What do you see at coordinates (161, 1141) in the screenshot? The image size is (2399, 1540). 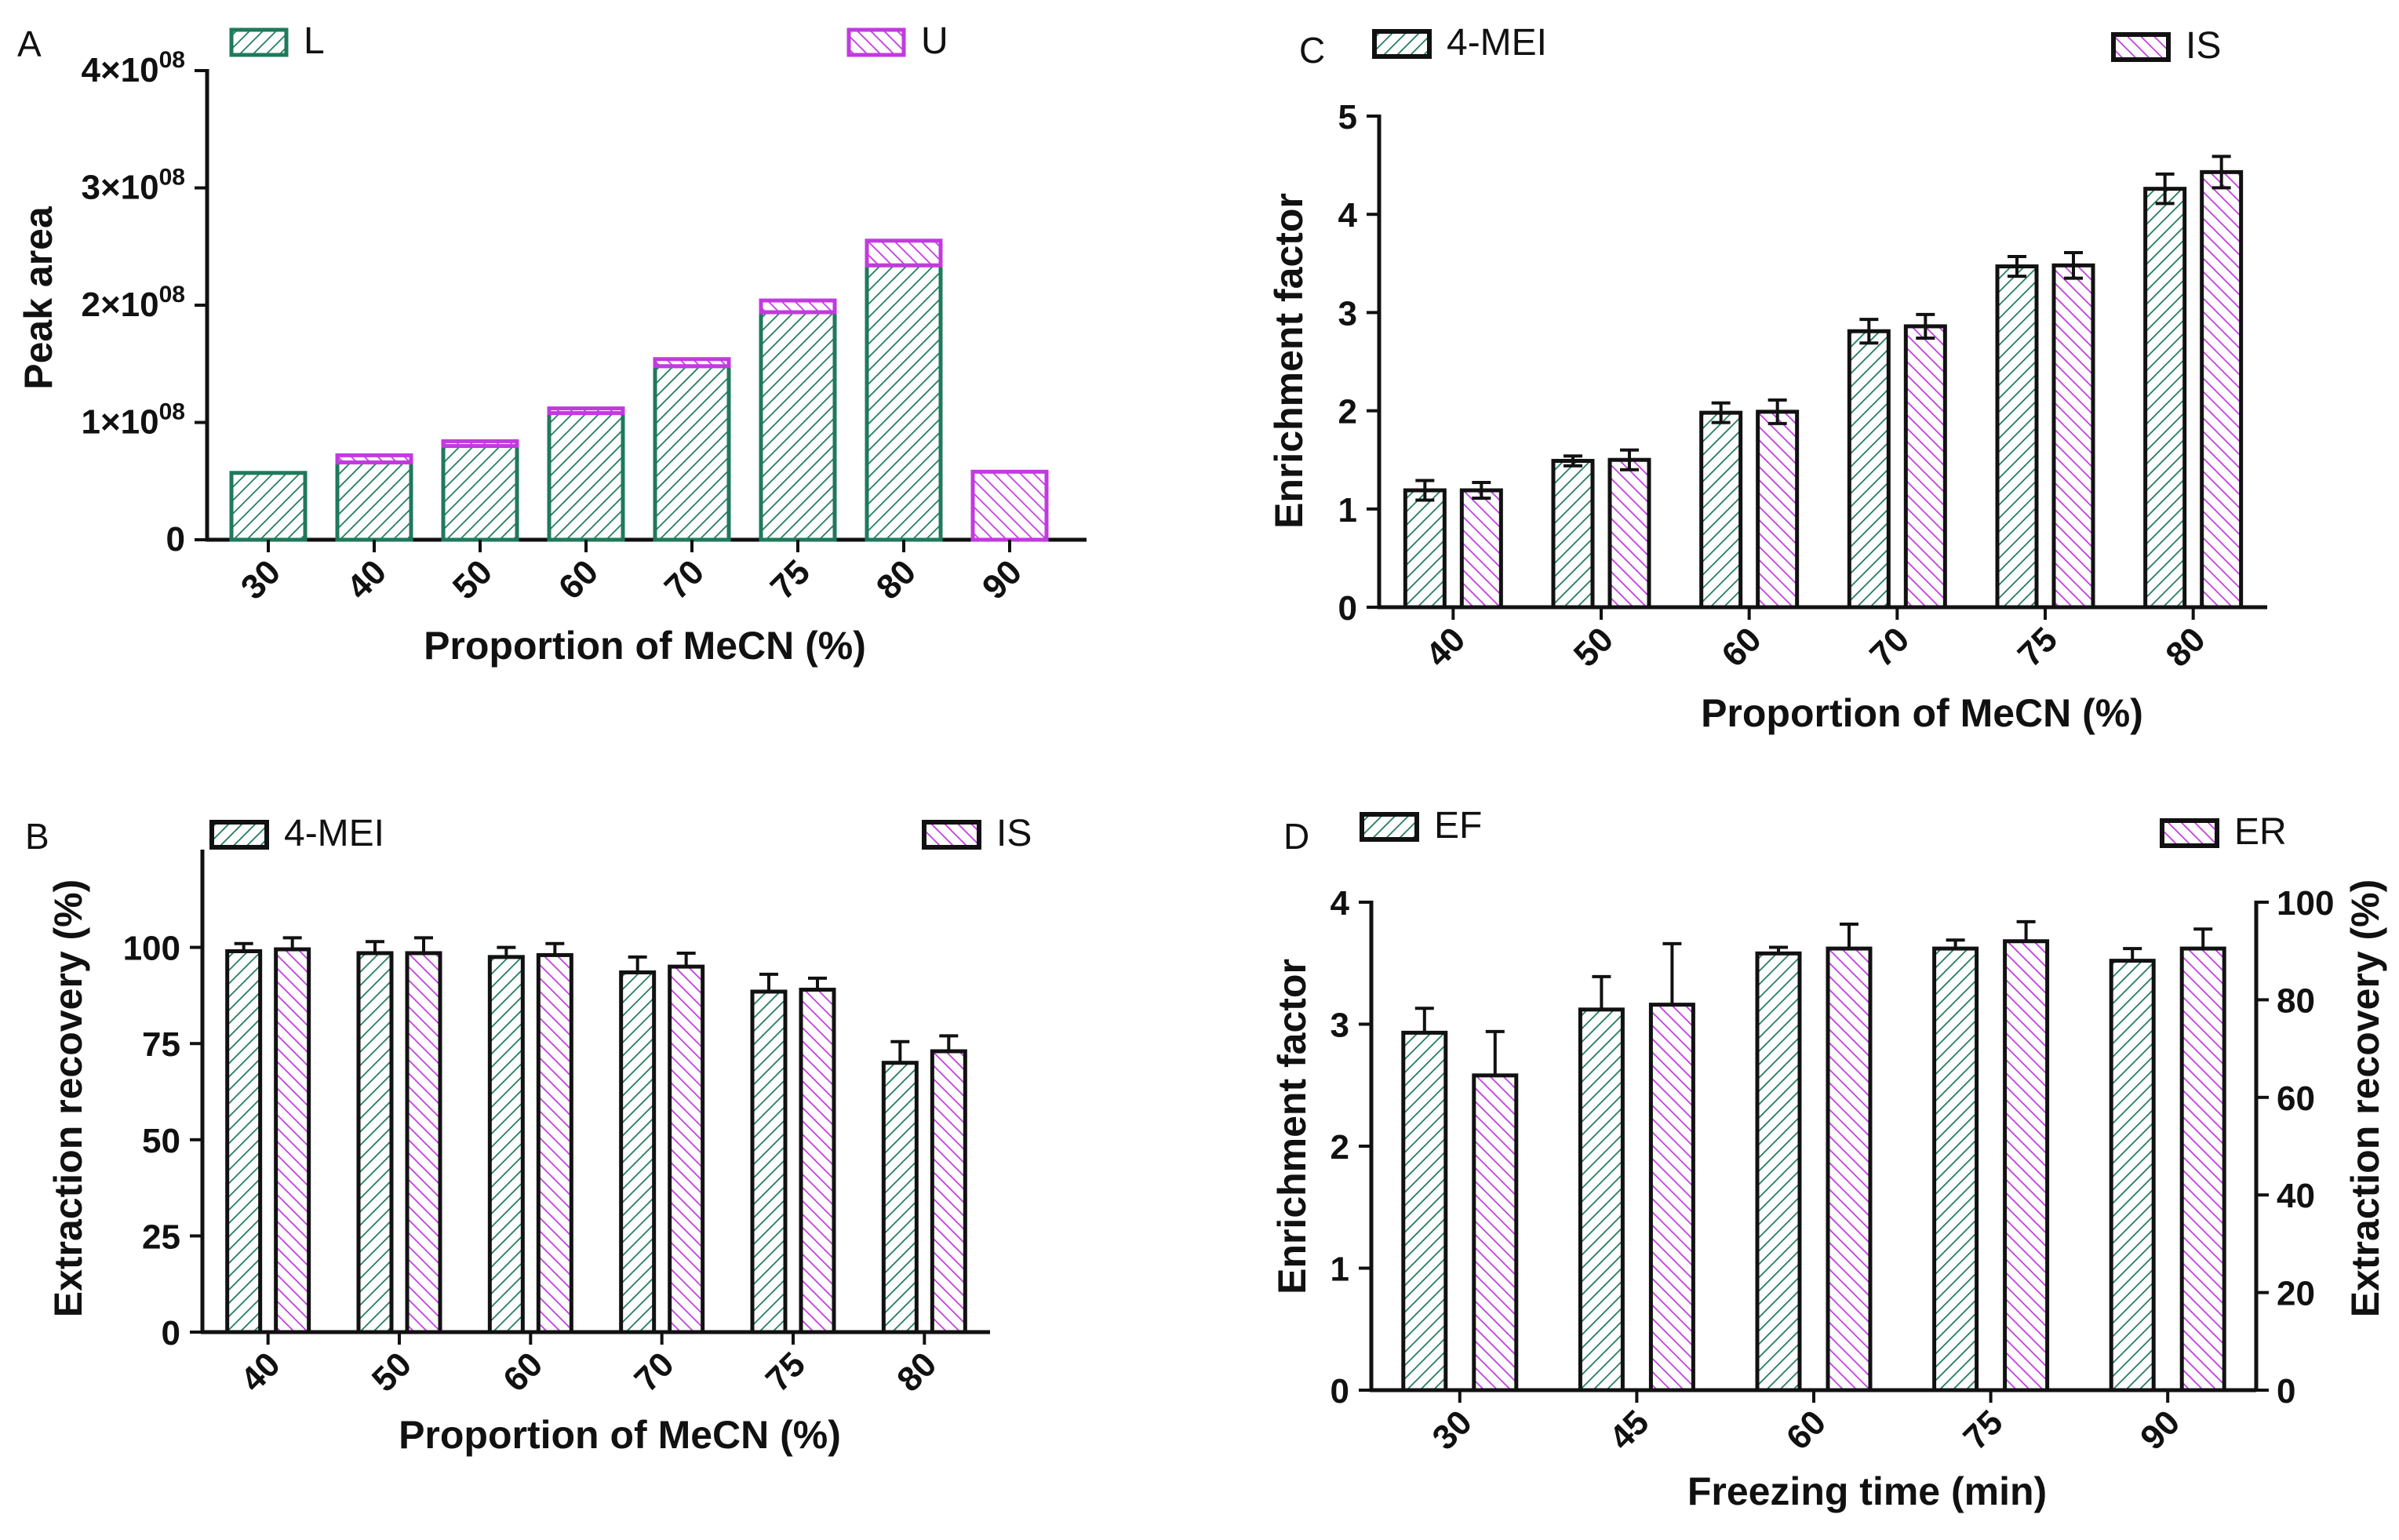 I see `y-tick-label: 50` at bounding box center [161, 1141].